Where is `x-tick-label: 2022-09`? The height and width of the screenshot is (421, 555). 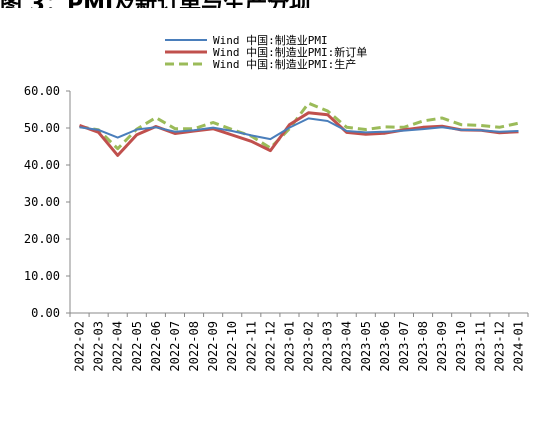
x-tick-label: 2022-09 is located at coordinates (213, 346).